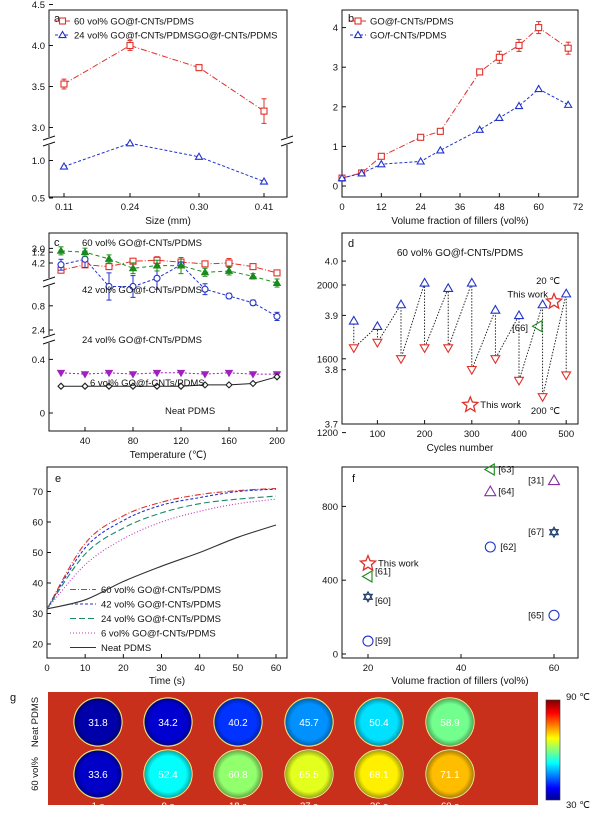 This screenshot has width=597, height=816. Describe the element at coordinates (142, 243) in the screenshot. I see `panel-c-annotation: 60 vol% GO@f-CNTs/PDMS` at that location.